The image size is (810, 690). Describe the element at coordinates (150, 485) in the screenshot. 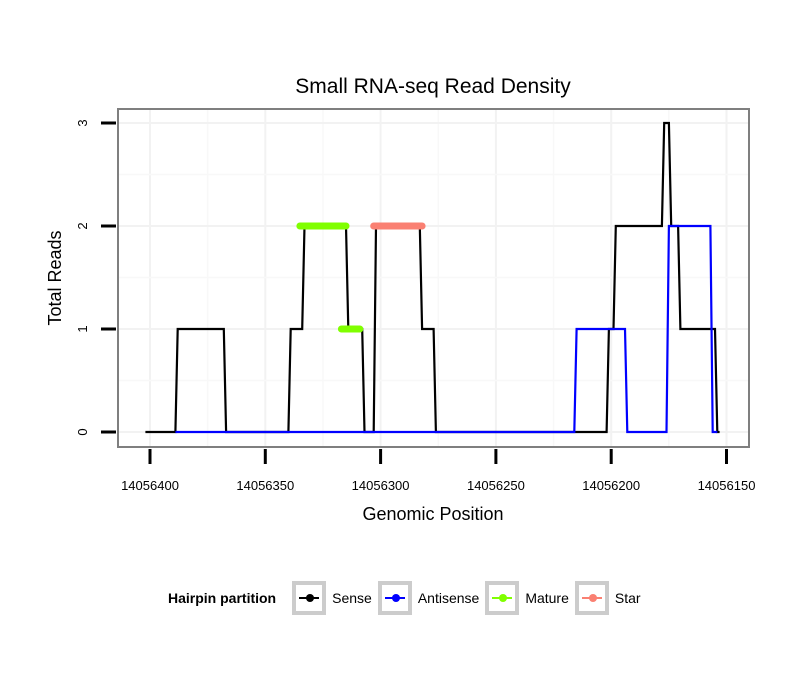

I see `x-tick-label: 14056400` at that location.